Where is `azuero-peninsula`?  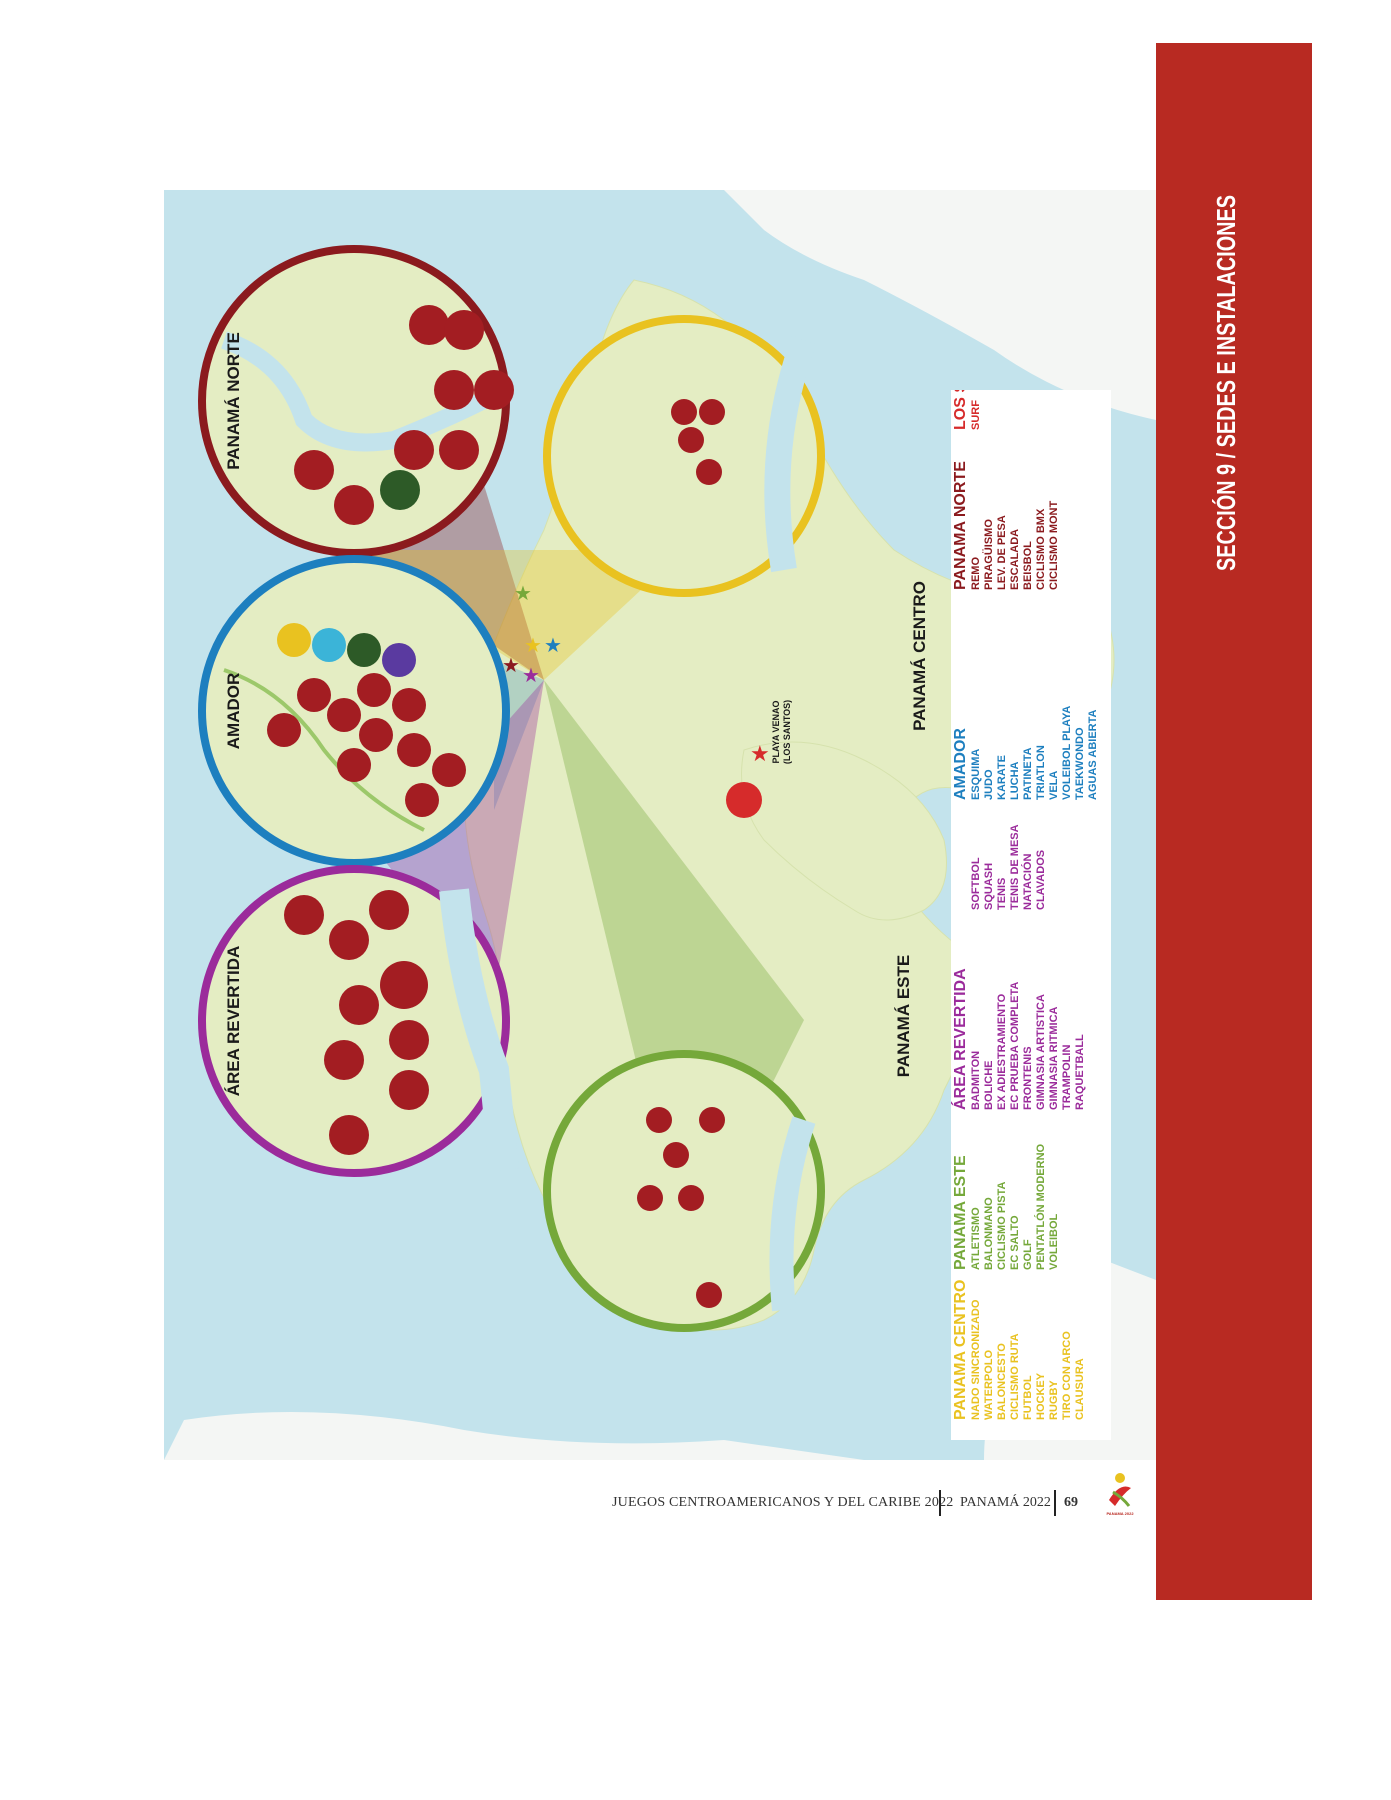 azuero-peninsula is located at coordinates (844, 831).